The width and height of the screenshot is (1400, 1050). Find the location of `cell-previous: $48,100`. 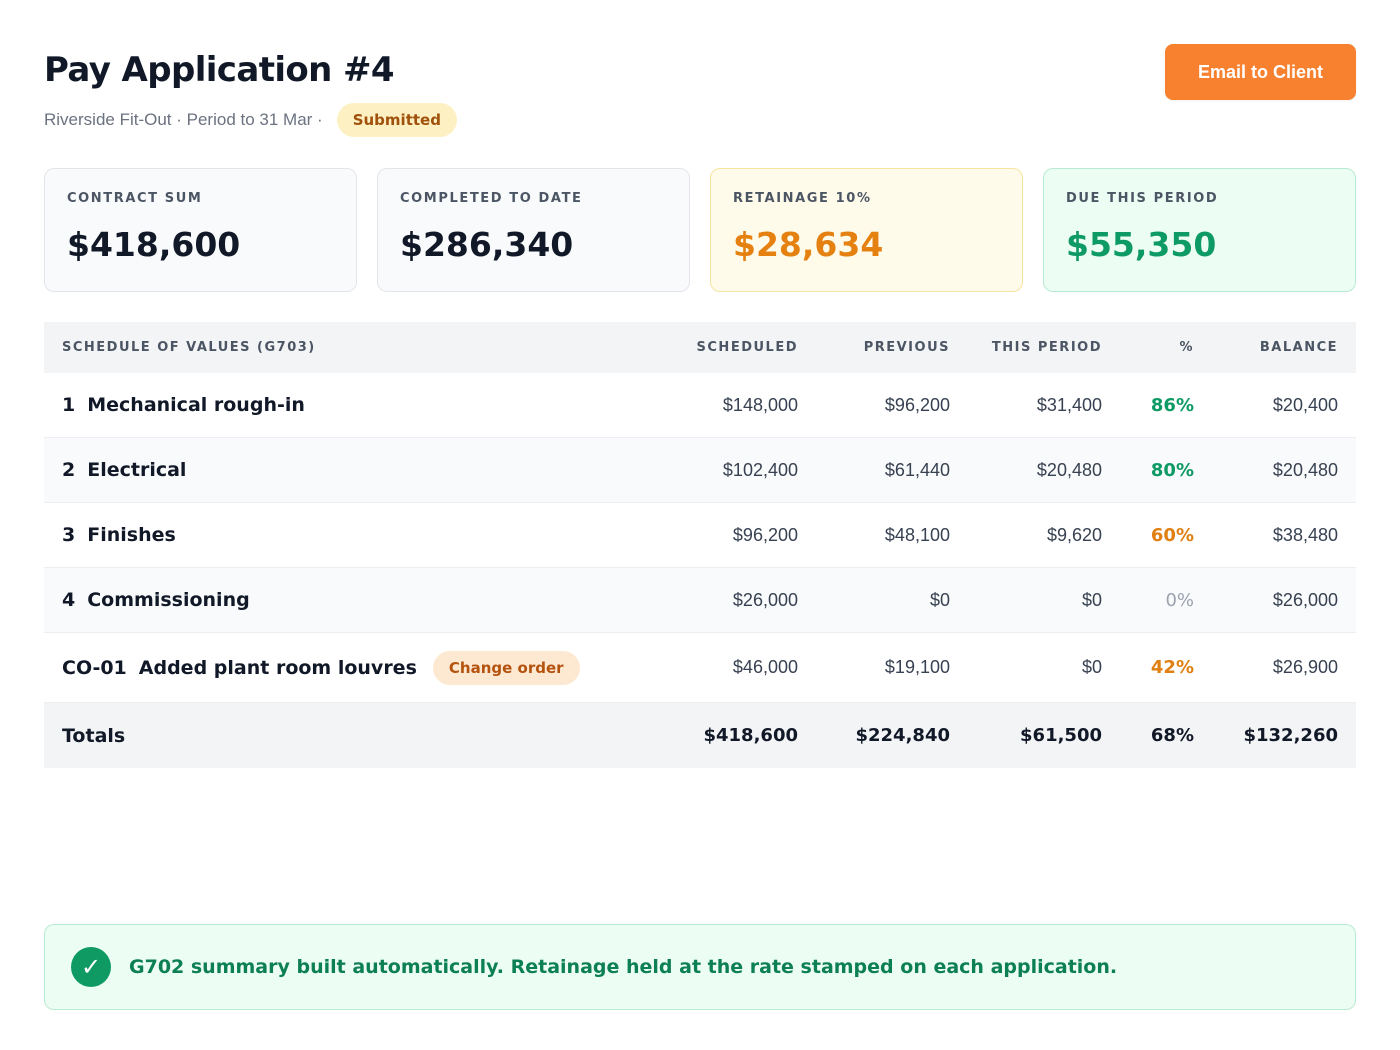

cell-previous: $48,100 is located at coordinates (917, 534).